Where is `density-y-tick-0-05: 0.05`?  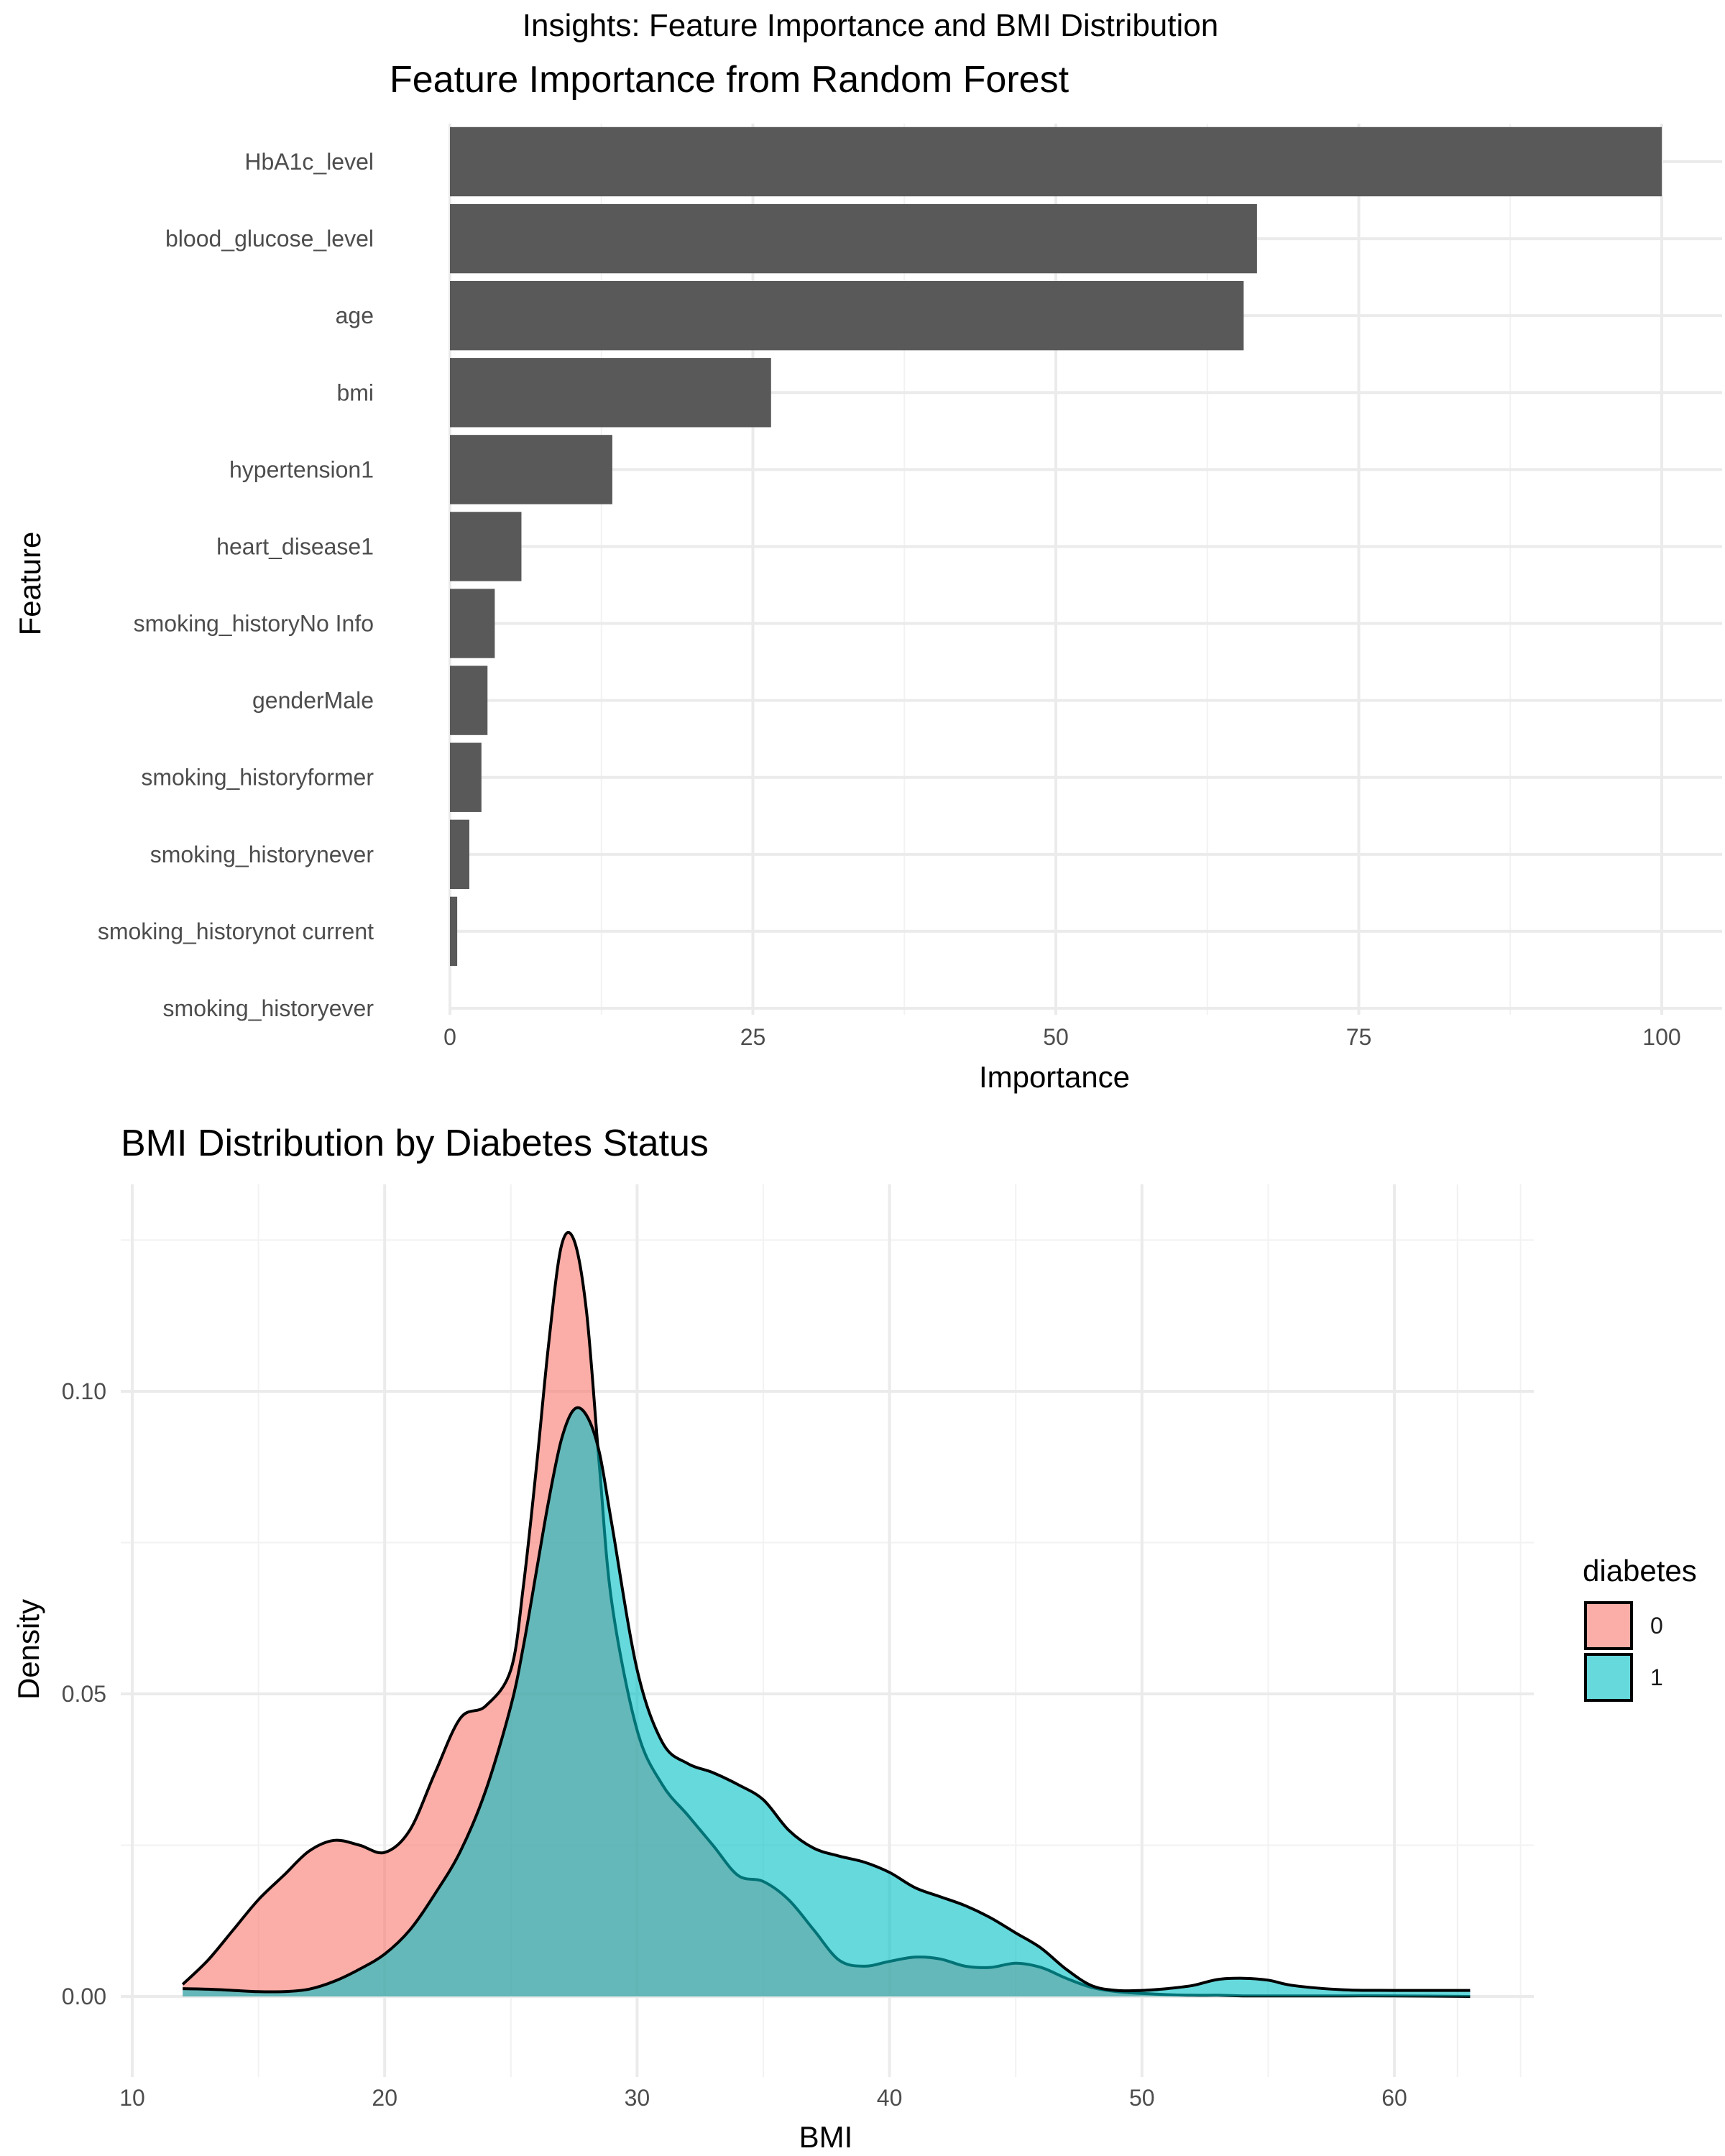 density-y-tick-0-05: 0.05 is located at coordinates (84, 1694).